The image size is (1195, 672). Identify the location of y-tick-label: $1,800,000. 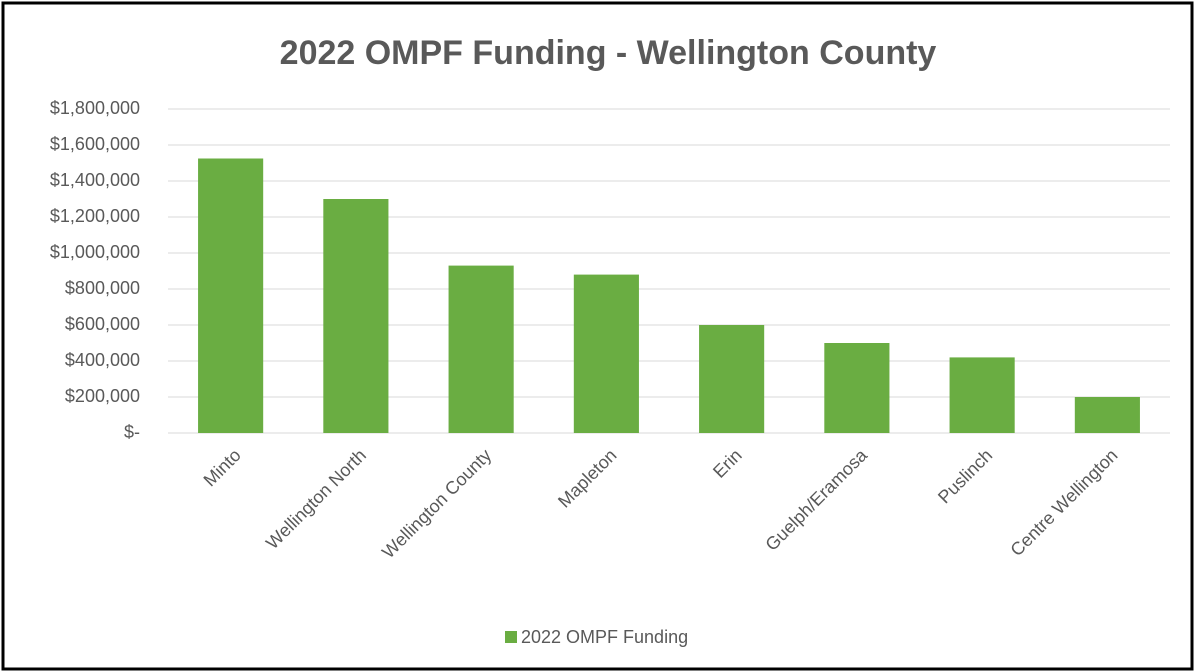
(95, 108).